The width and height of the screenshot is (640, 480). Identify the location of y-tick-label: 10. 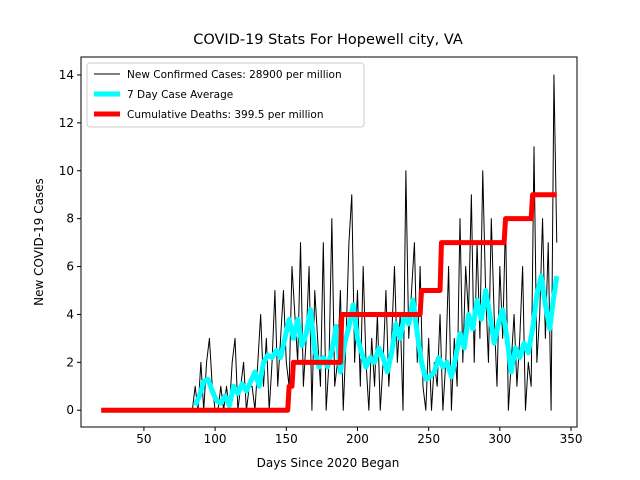
(66, 171).